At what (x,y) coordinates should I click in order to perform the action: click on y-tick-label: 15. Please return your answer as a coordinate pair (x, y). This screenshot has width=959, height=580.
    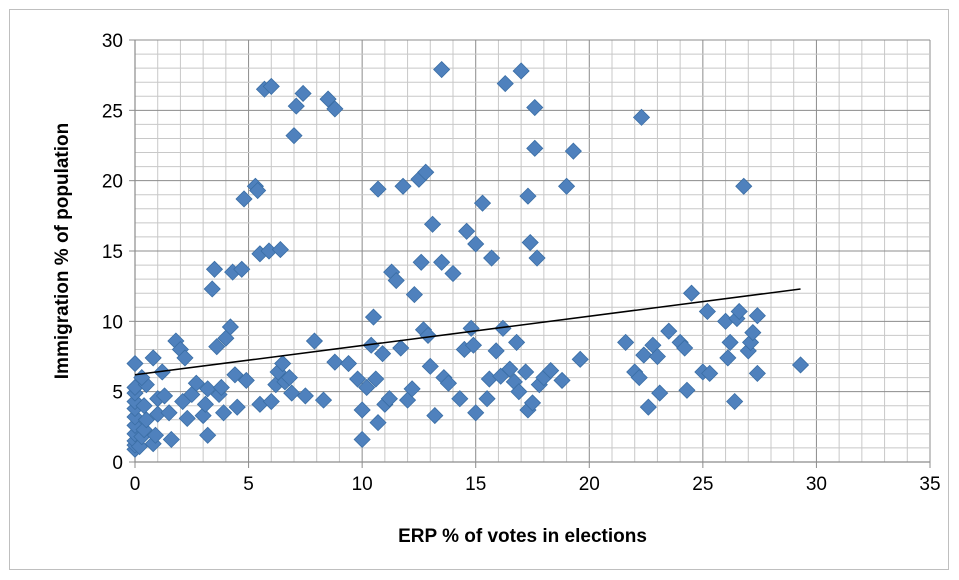
    Looking at the image, I should click on (112, 252).